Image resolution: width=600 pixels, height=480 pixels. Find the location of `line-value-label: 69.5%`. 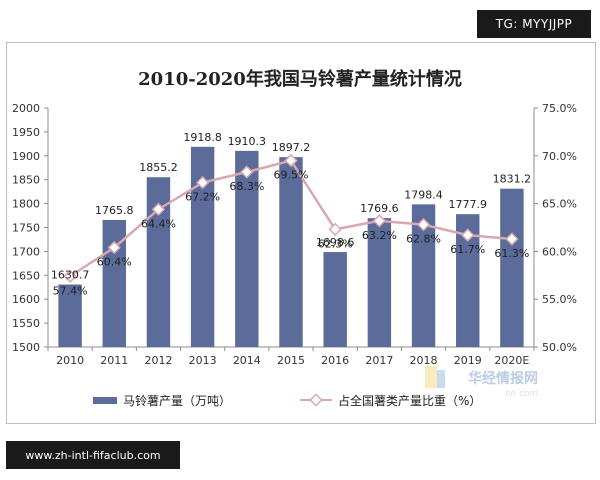

line-value-label: 69.5% is located at coordinates (291, 175).